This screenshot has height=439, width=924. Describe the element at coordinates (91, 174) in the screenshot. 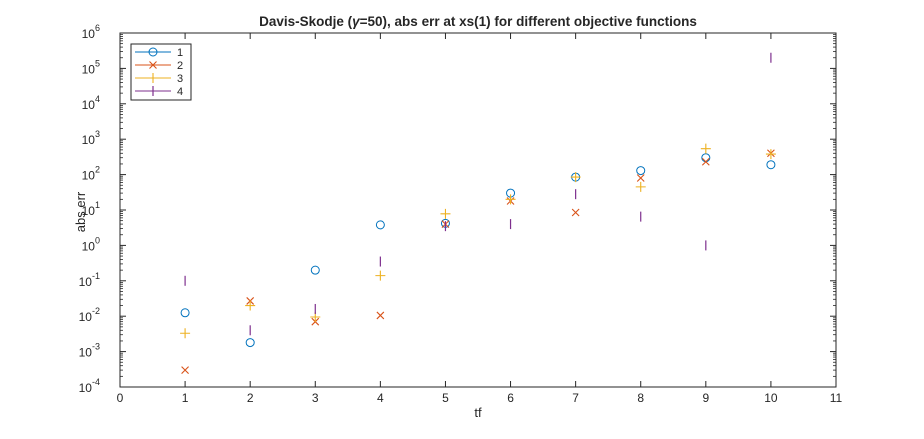

I see `y-tick-label: 10²` at that location.